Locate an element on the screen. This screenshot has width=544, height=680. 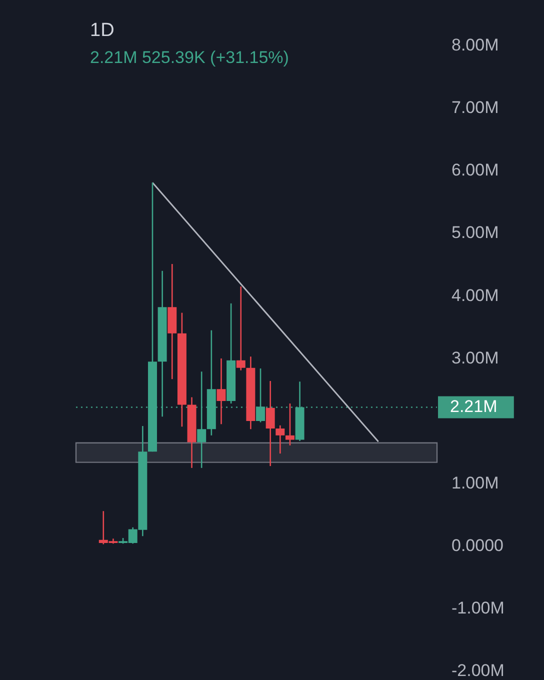
text: 1D is located at coordinates (102, 30).